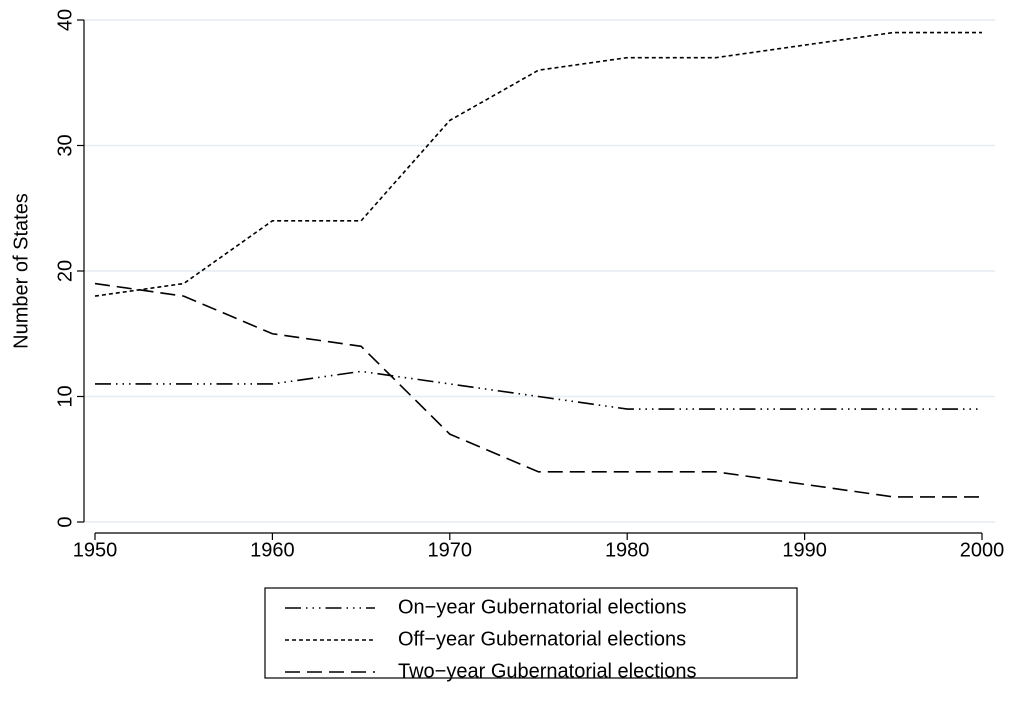 This screenshot has width=1020, height=706. I want to click on legend-label: On−year Gubernatorial elections, so click(542, 607).